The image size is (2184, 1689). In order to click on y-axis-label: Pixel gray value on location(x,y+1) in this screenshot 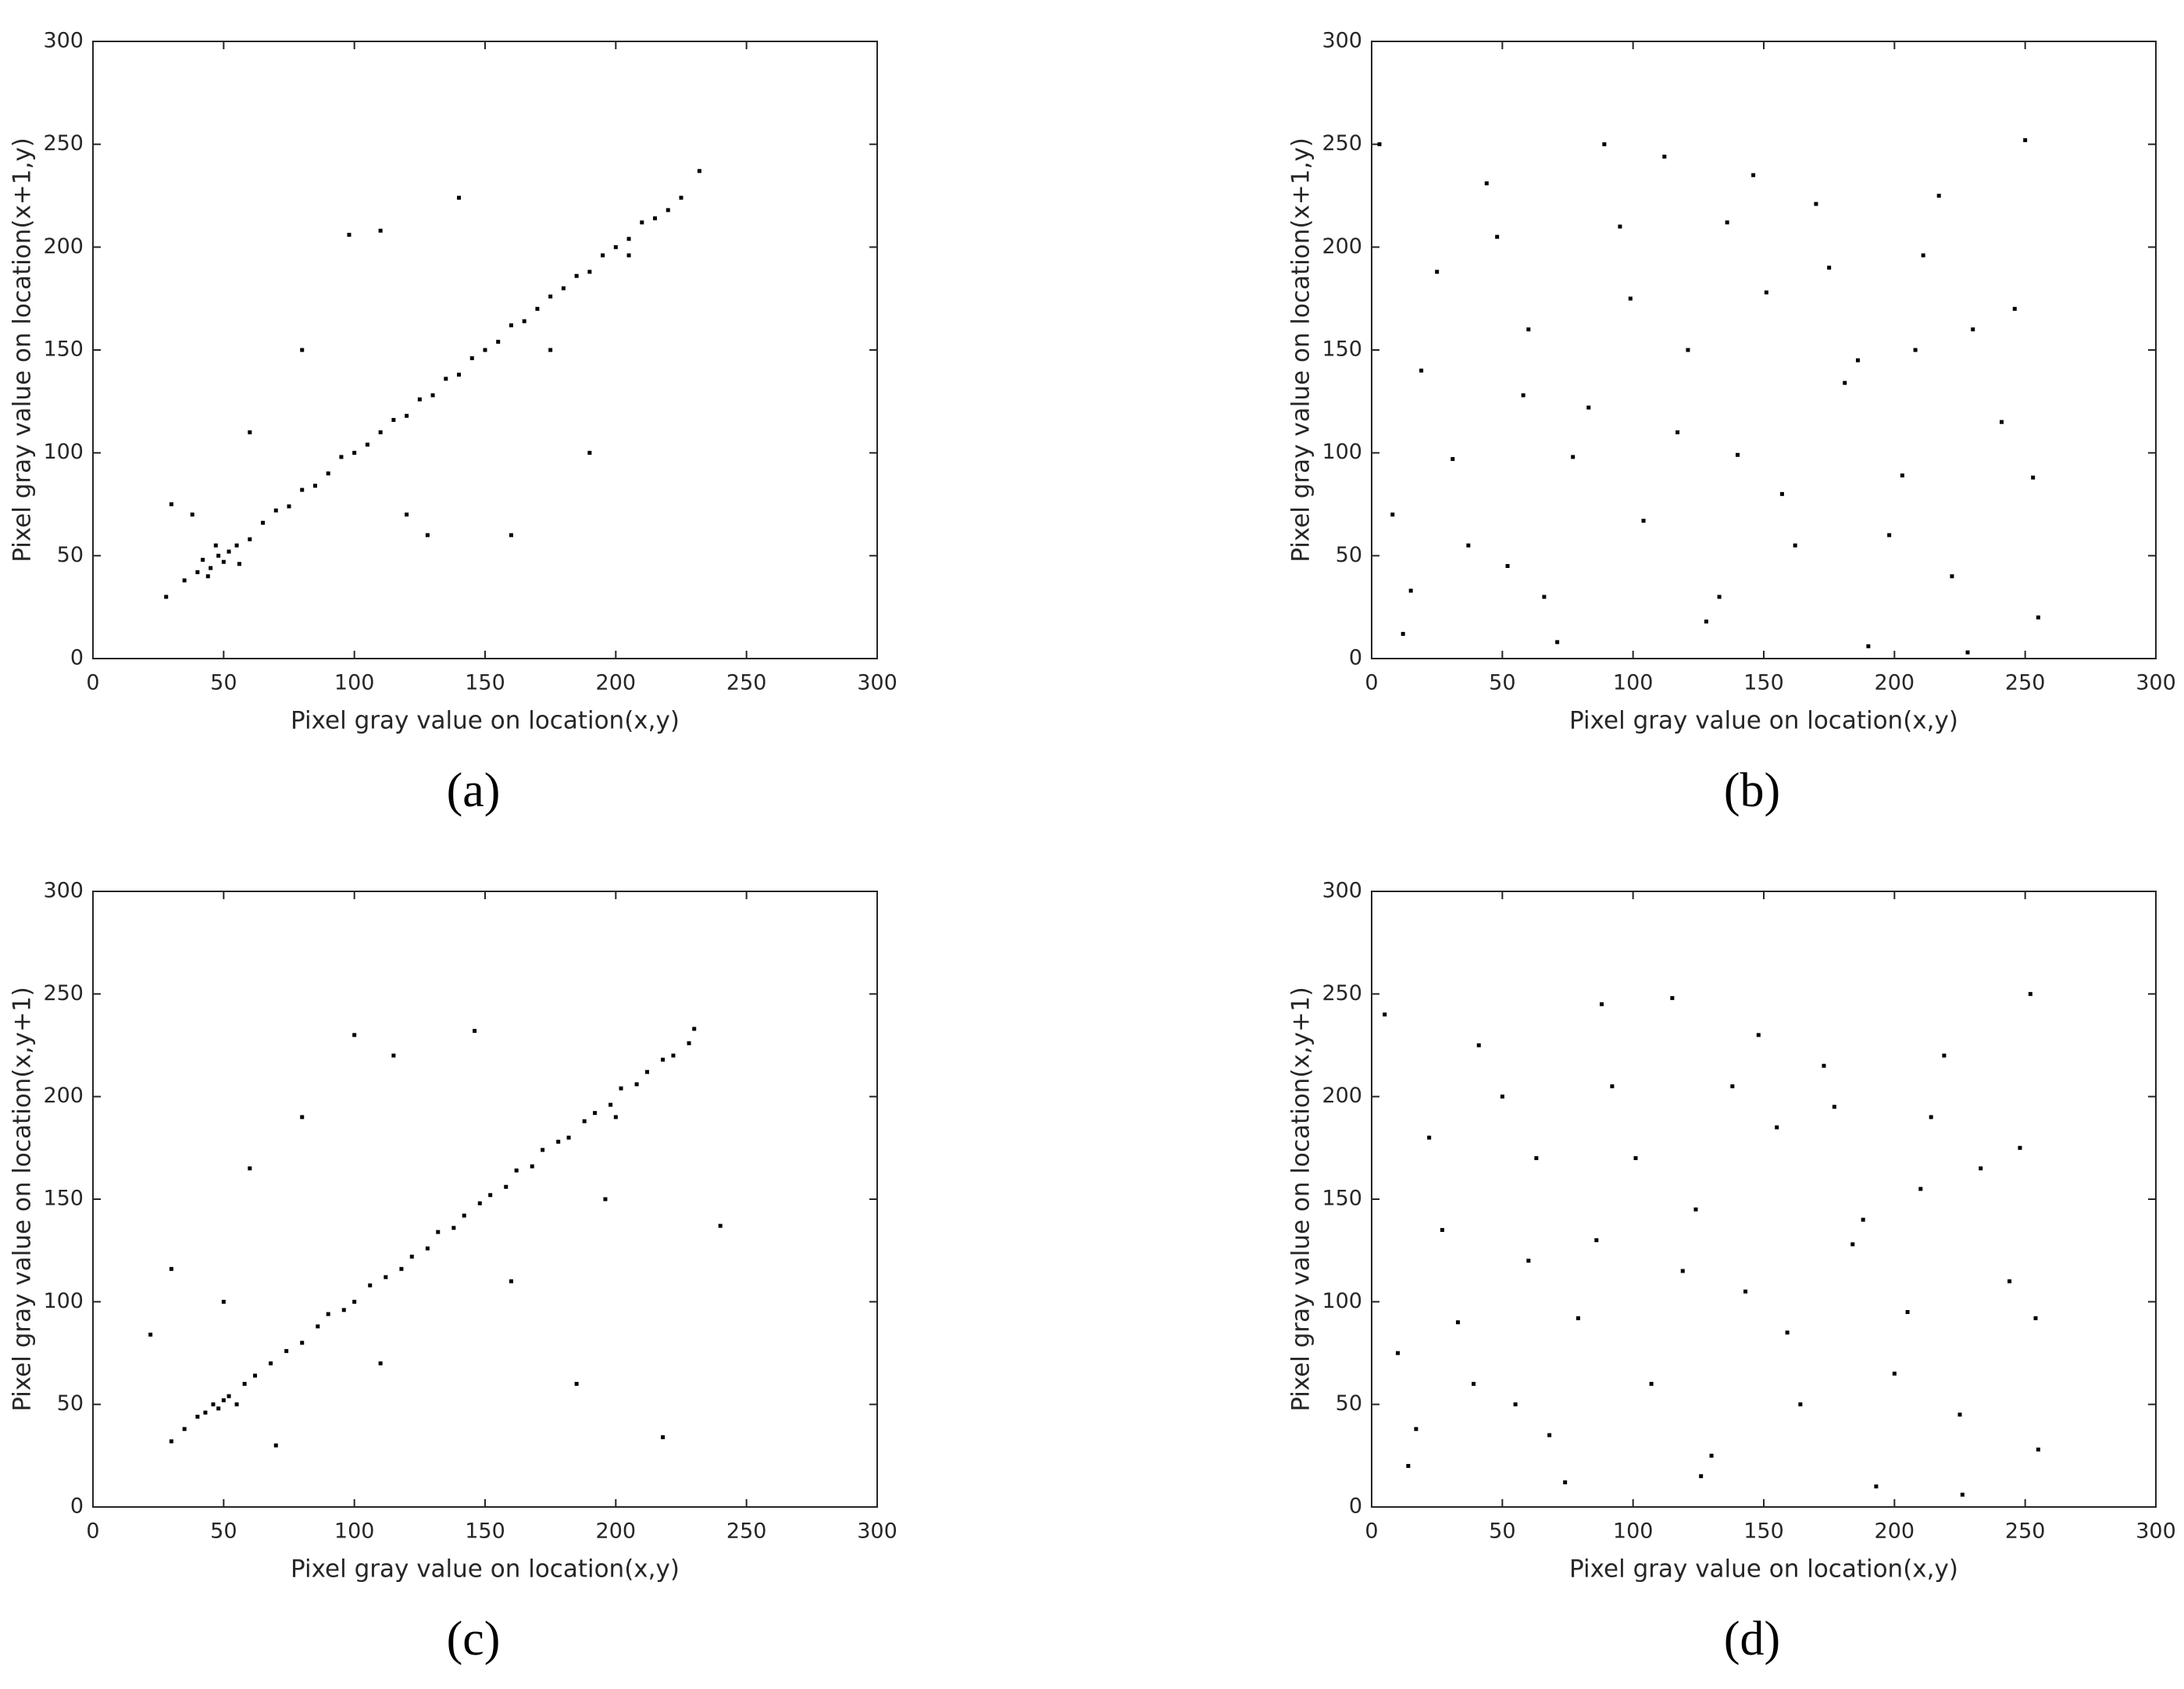, I will do `click(23, 1199)`.